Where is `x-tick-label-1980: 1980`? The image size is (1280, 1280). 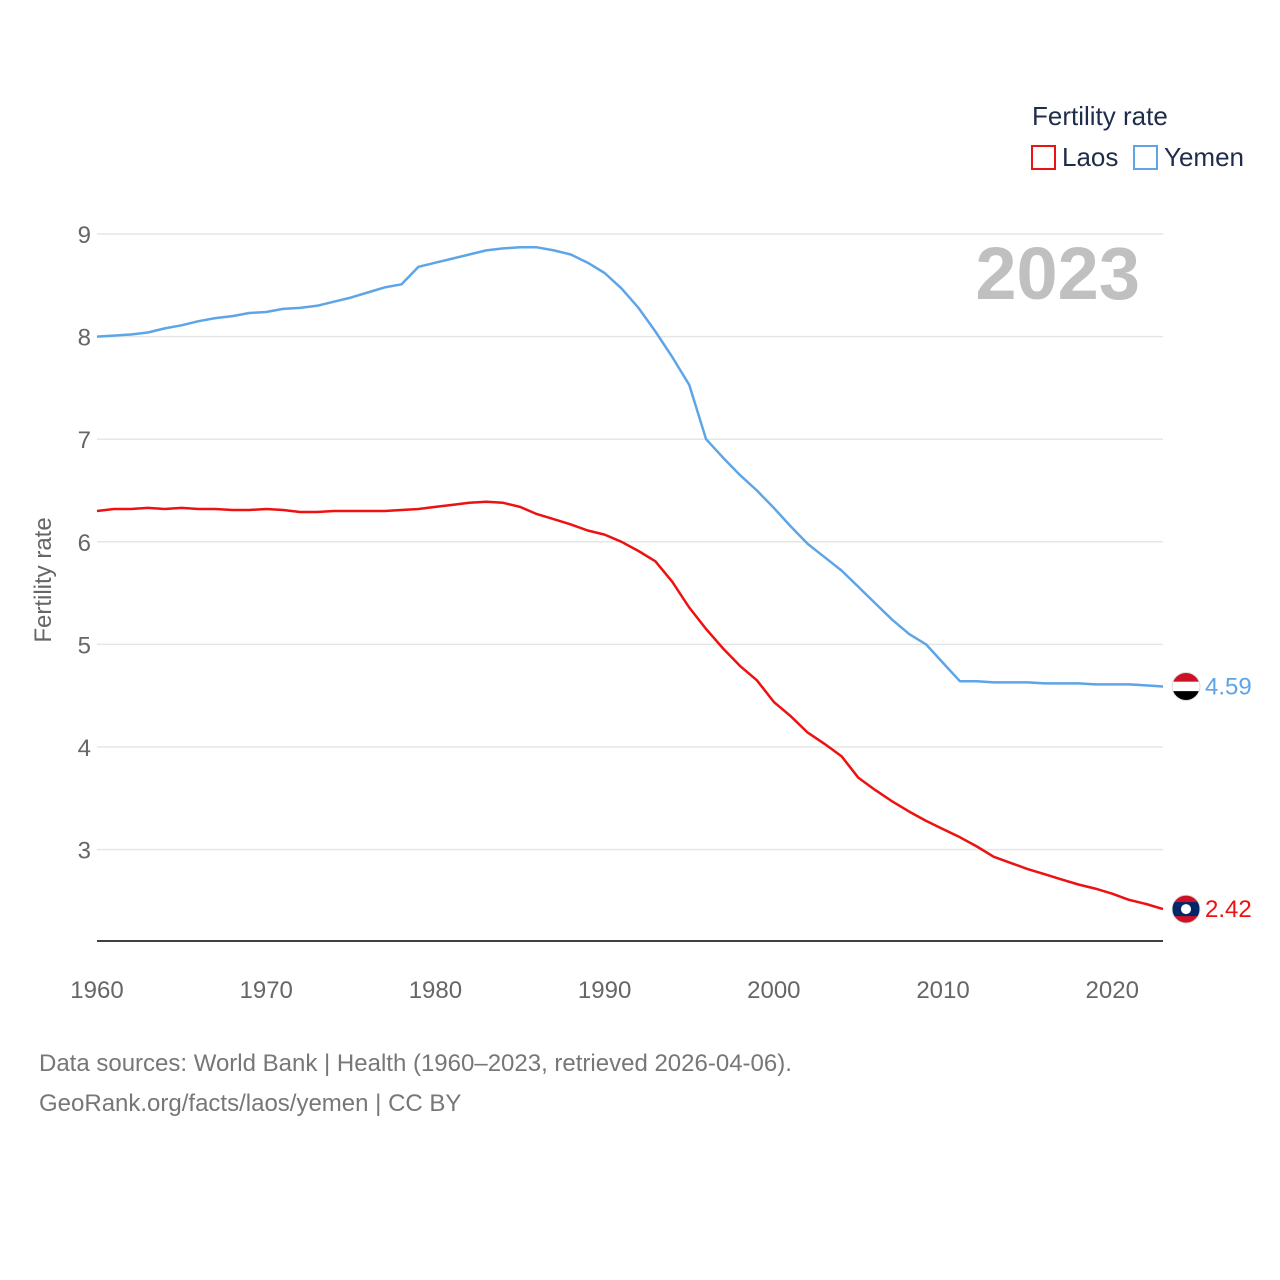 x-tick-label-1980: 1980 is located at coordinates (435, 990).